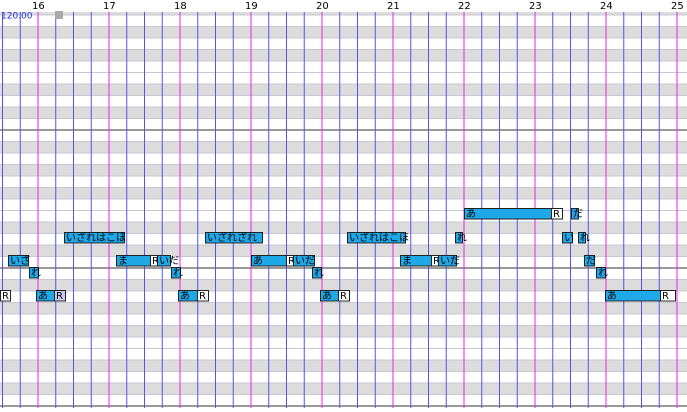 This screenshot has height=412, width=687. Describe the element at coordinates (180, 6) in the screenshot. I see `measure-number: 18` at that location.